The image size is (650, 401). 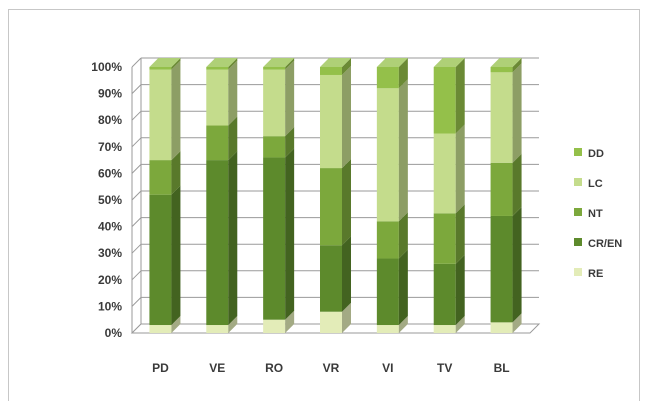 I want to click on x-tick-label: TV, so click(x=444, y=368).